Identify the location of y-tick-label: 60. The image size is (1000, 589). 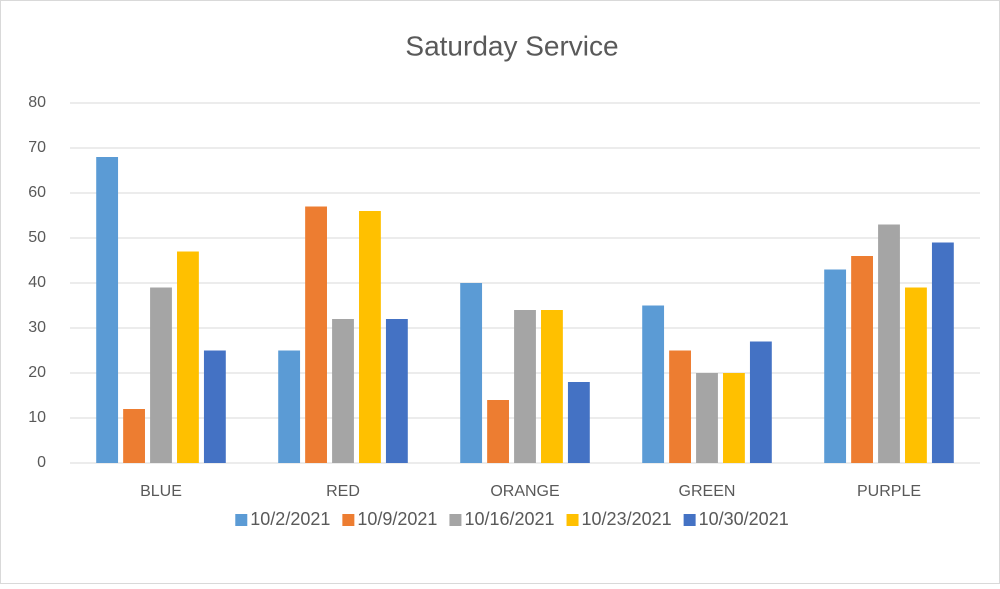
(37, 192).